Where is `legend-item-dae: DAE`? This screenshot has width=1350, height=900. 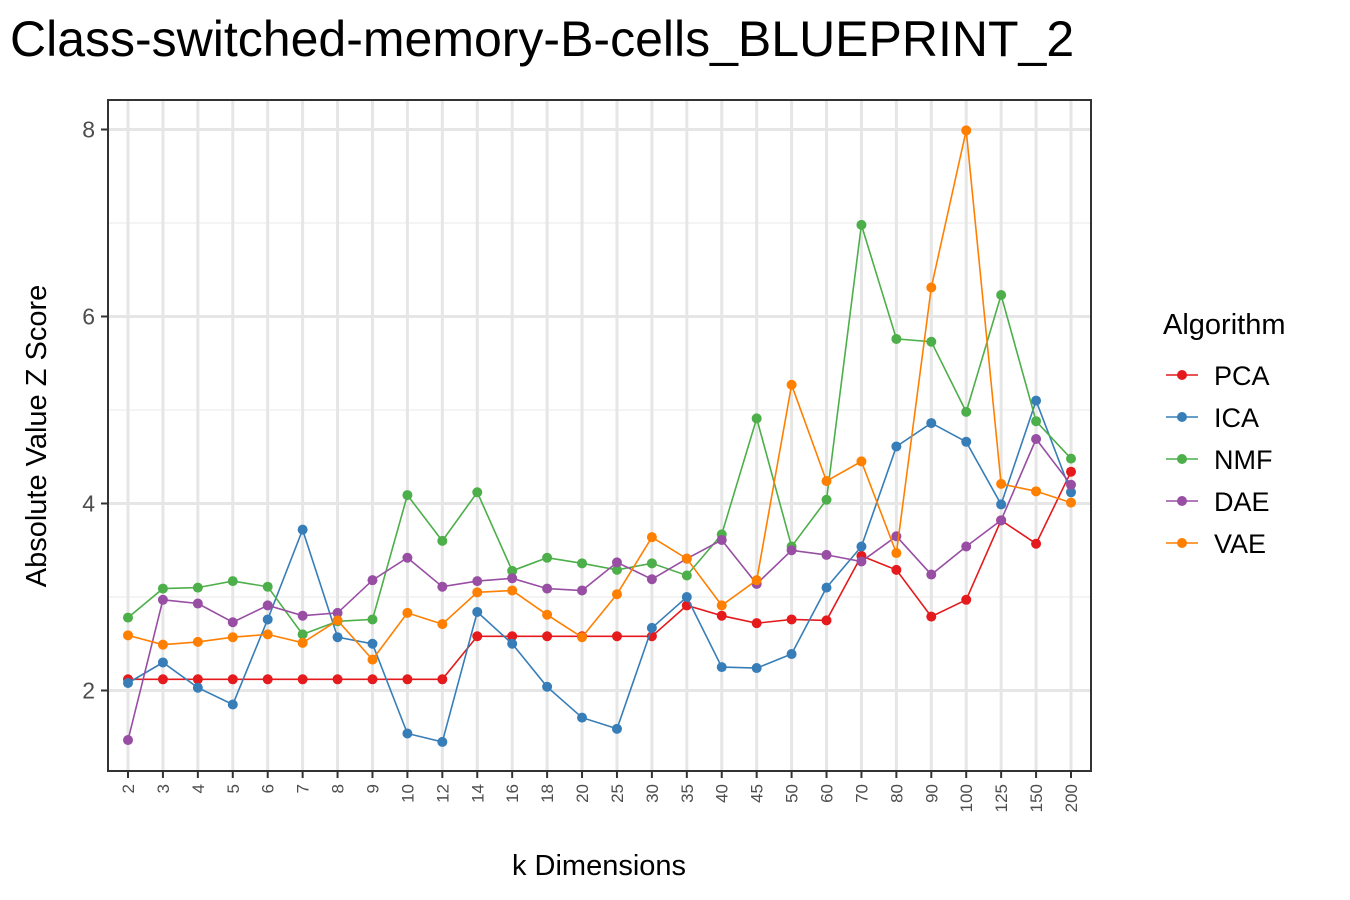
legend-item-dae: DAE is located at coordinates (1218, 502).